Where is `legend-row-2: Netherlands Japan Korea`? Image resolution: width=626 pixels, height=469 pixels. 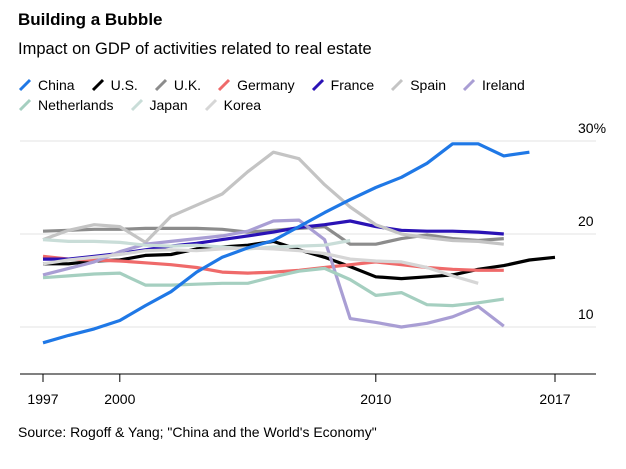 legend-row-2: Netherlands Japan Korea is located at coordinates (318, 105).